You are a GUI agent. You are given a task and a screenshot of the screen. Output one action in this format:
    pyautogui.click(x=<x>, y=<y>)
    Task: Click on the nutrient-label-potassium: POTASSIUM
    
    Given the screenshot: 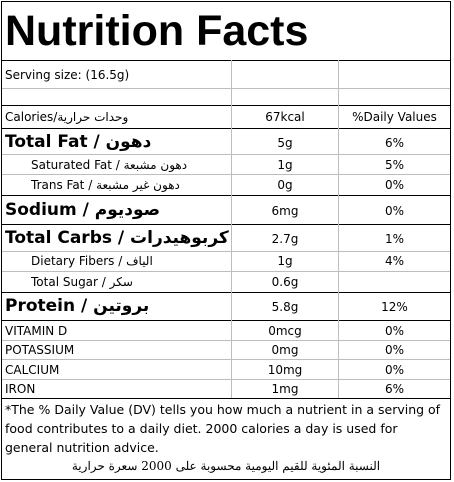 What is the action you would take?
    pyautogui.click(x=40, y=350)
    